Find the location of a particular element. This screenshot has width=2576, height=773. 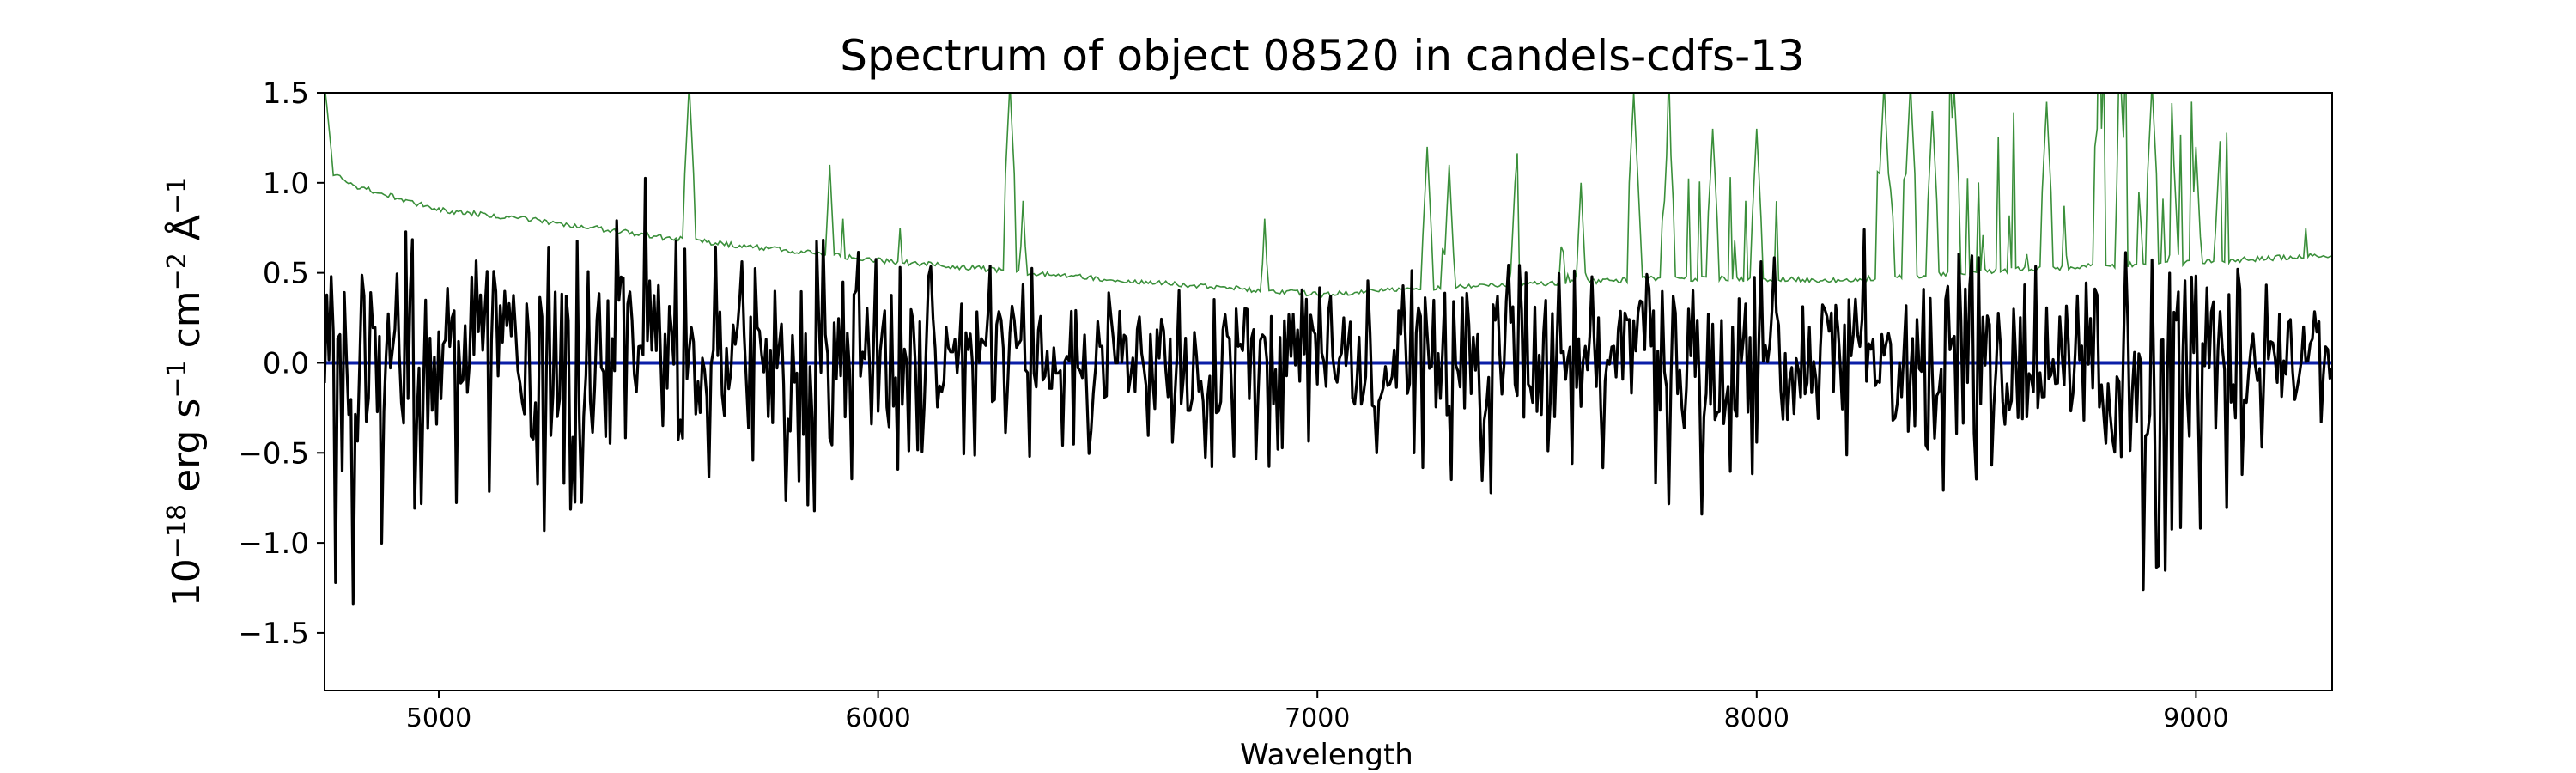

y-tick-label: 0.0 is located at coordinates (286, 363).